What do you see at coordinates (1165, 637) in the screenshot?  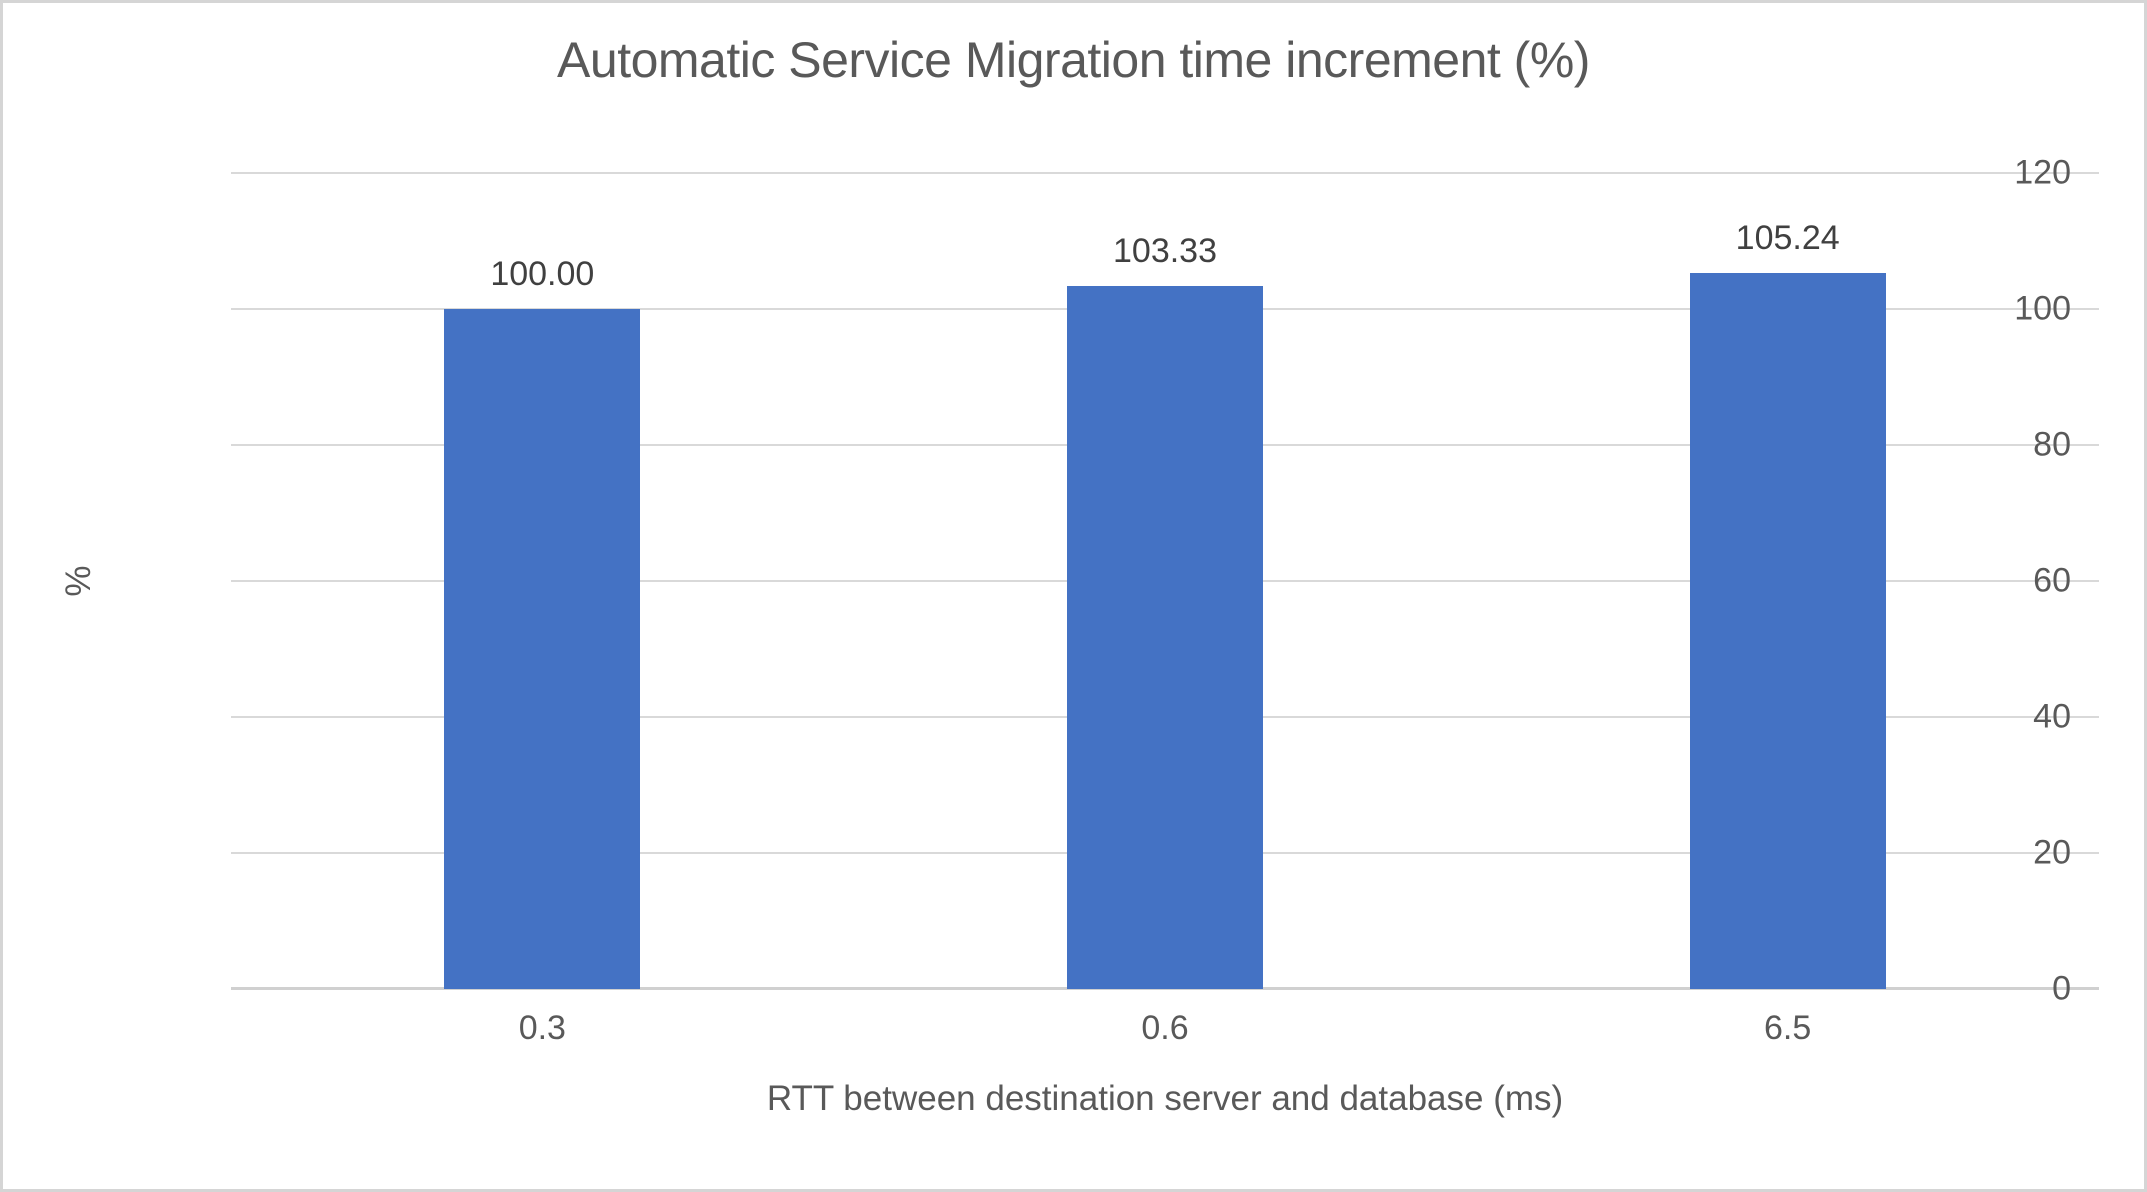 I see `bar-0.6` at bounding box center [1165, 637].